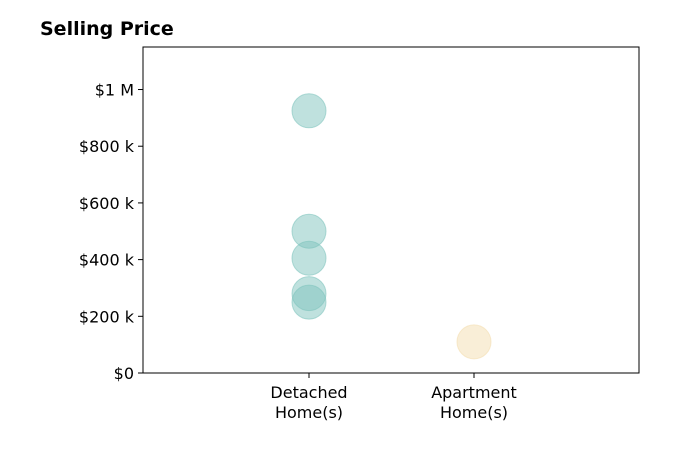 Image resolution: width=679 pixels, height=462 pixels. I want to click on y-tick-label: $600 k, so click(107, 203).